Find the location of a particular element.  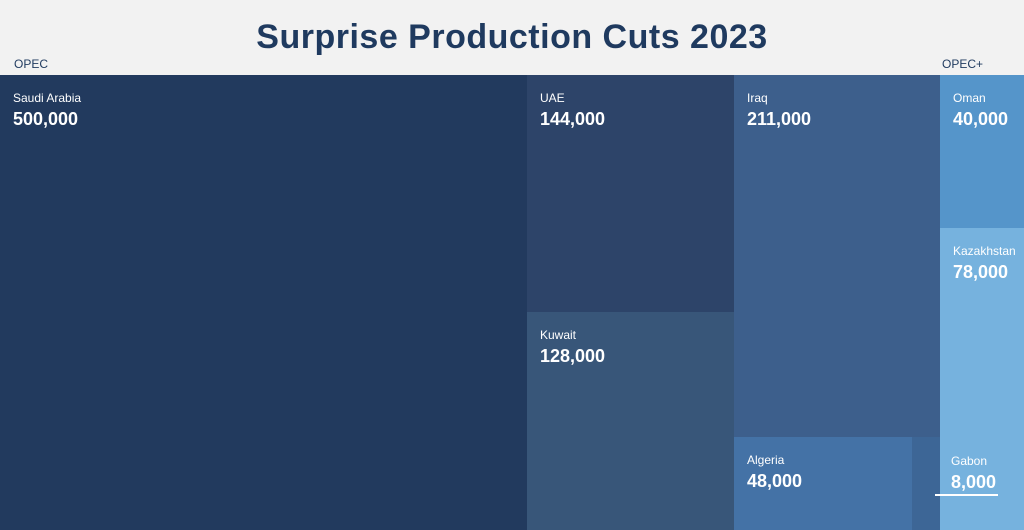

chart-title: Surprise Production Cuts 2023 is located at coordinates (512, 37).